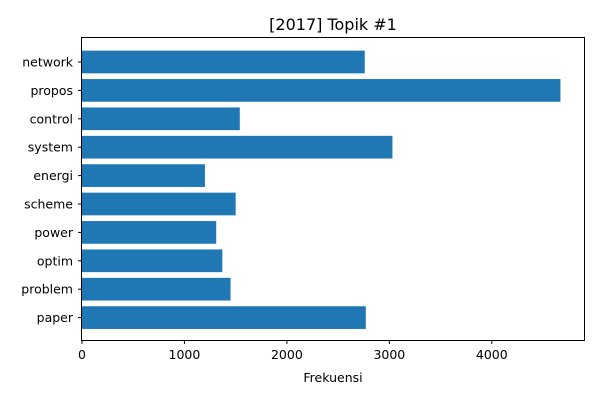 The height and width of the screenshot is (400, 600). I want to click on bar-paper, so click(224, 317).